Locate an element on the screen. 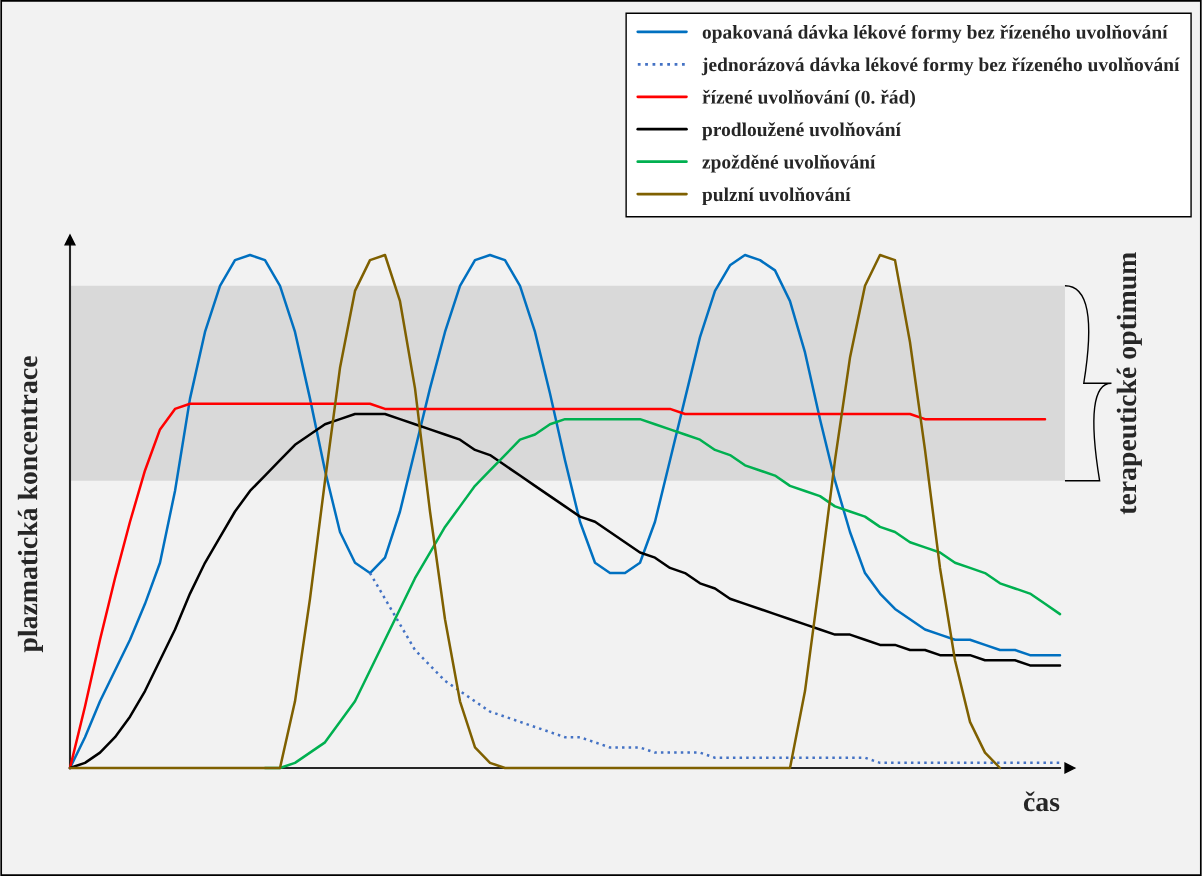  band-label: terapeutické optimum is located at coordinates (1129, 383).